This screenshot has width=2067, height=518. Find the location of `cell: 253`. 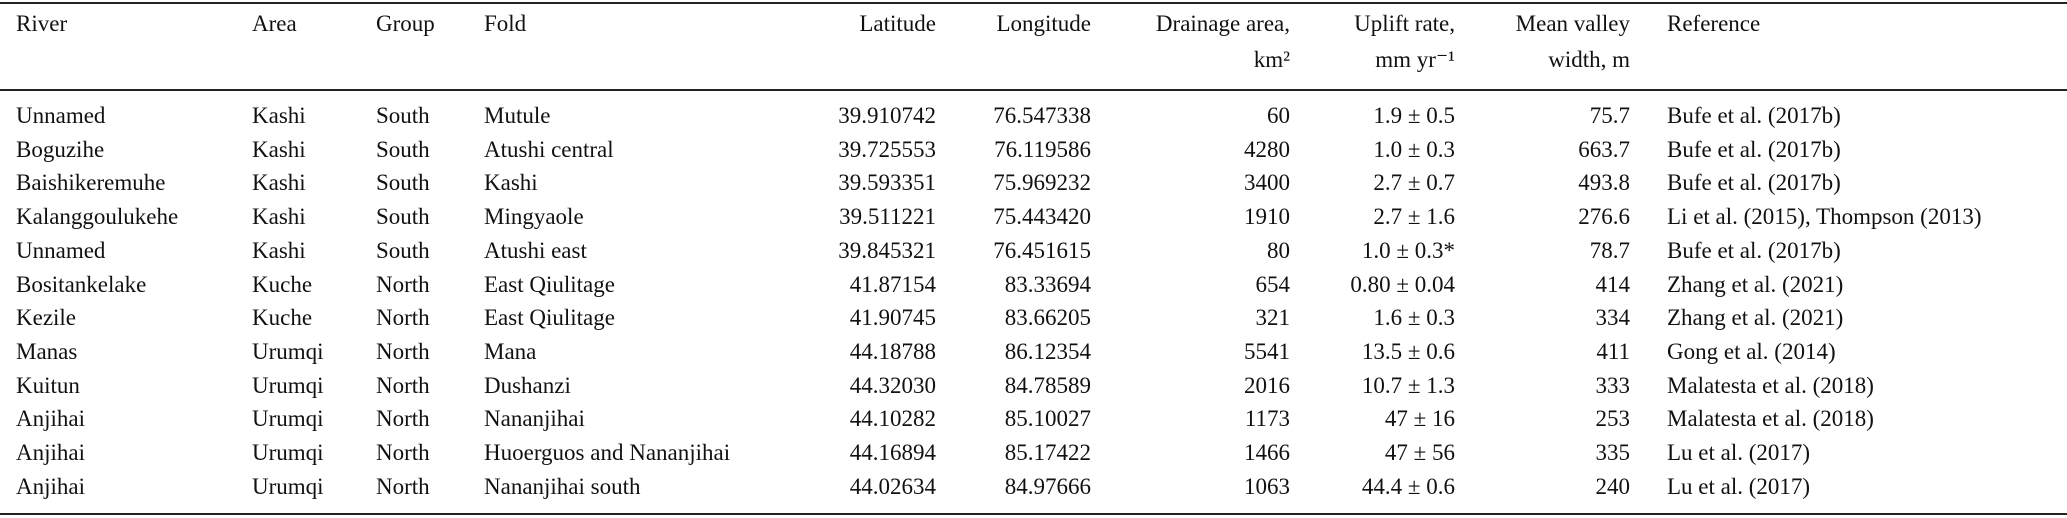

cell: 253 is located at coordinates (1613, 419).